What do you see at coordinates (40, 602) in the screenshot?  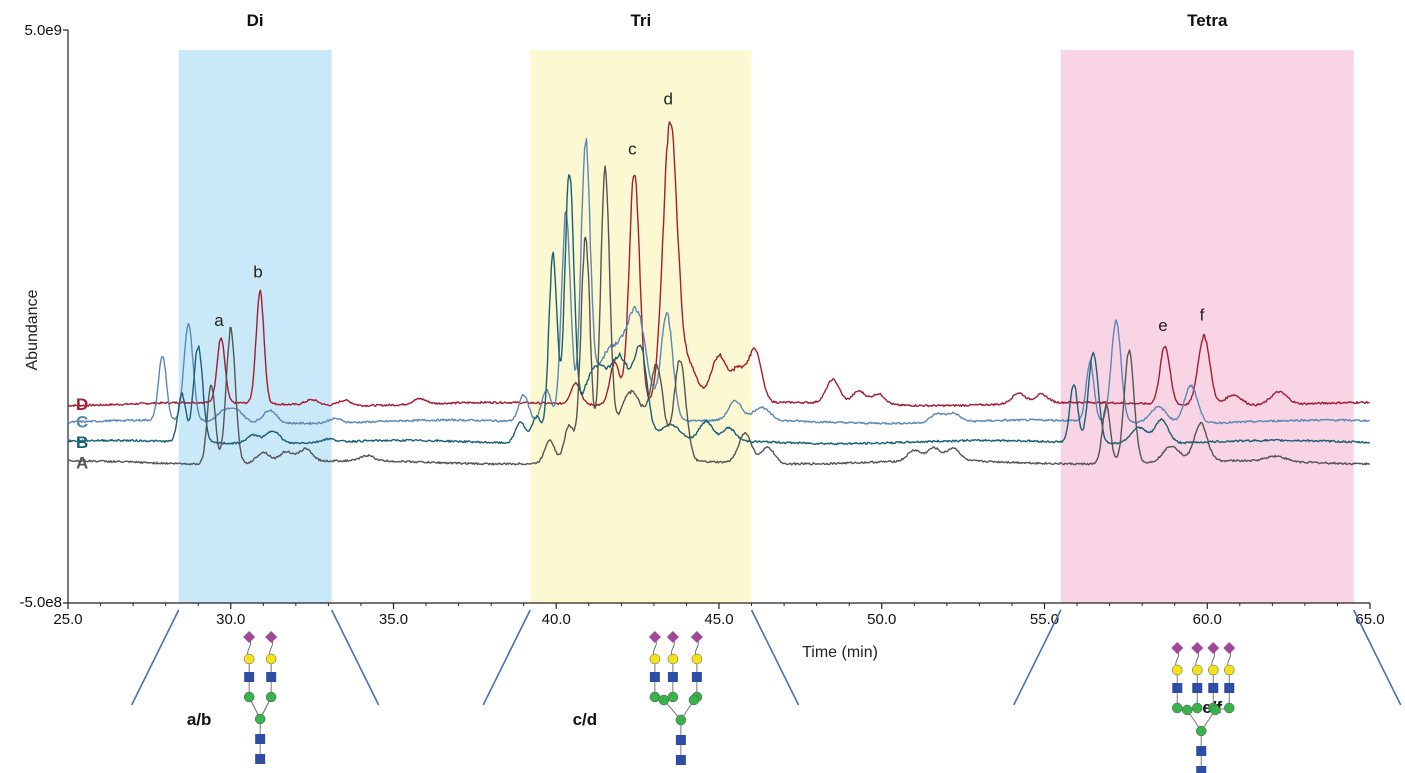 I see `y-tick-label: -5.0e8` at bounding box center [40, 602].